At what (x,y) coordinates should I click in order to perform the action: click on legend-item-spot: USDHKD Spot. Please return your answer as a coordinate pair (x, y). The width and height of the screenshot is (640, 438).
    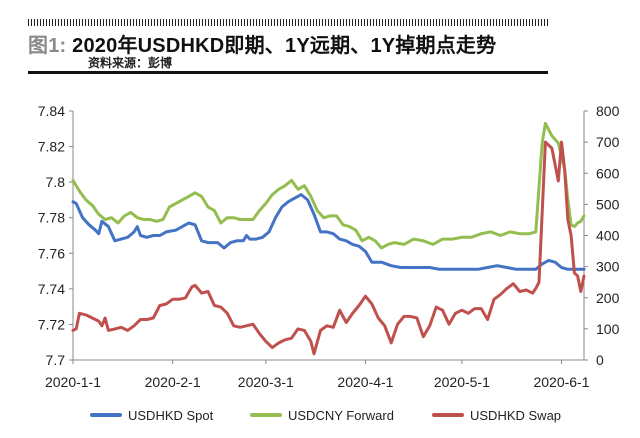
    Looking at the image, I should click on (151, 415).